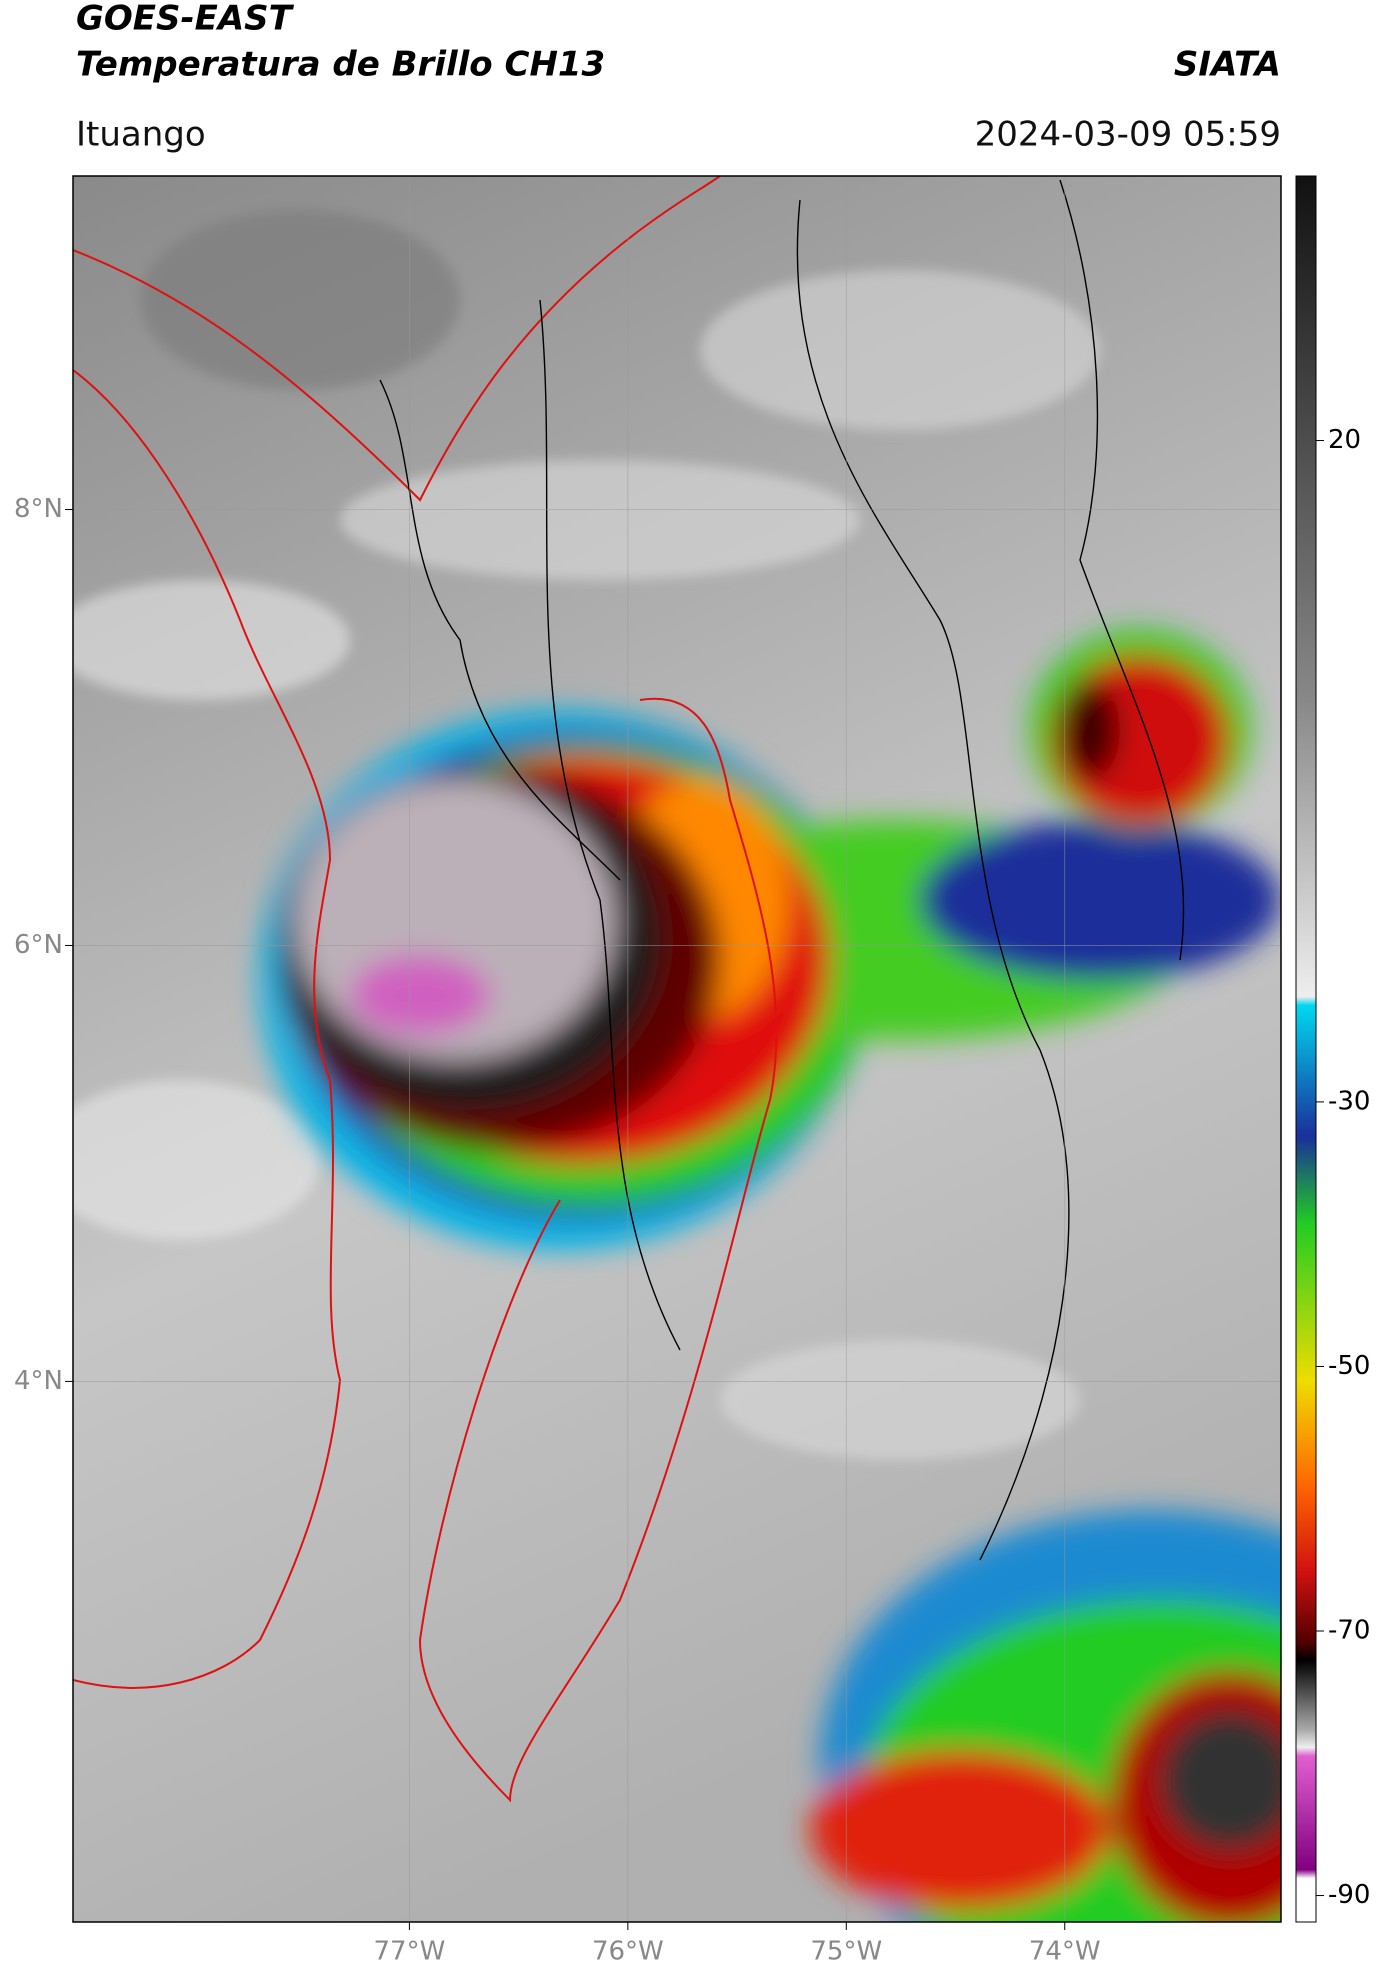 This screenshot has width=1384, height=1981. Describe the element at coordinates (846, 1952) in the screenshot. I see `x-tick-label: 75°W` at that location.